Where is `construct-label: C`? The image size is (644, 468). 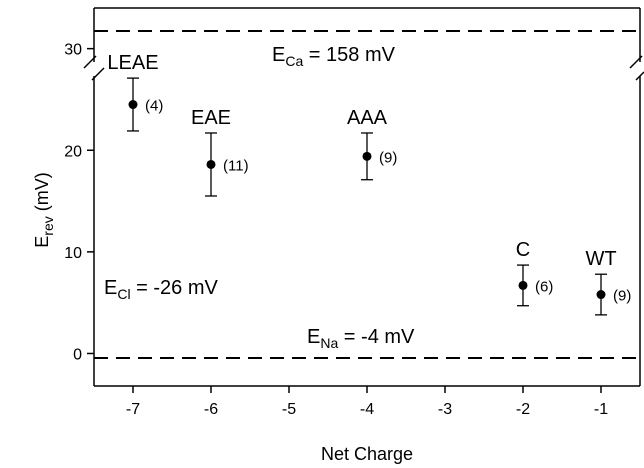
construct-label: C is located at coordinates (523, 250).